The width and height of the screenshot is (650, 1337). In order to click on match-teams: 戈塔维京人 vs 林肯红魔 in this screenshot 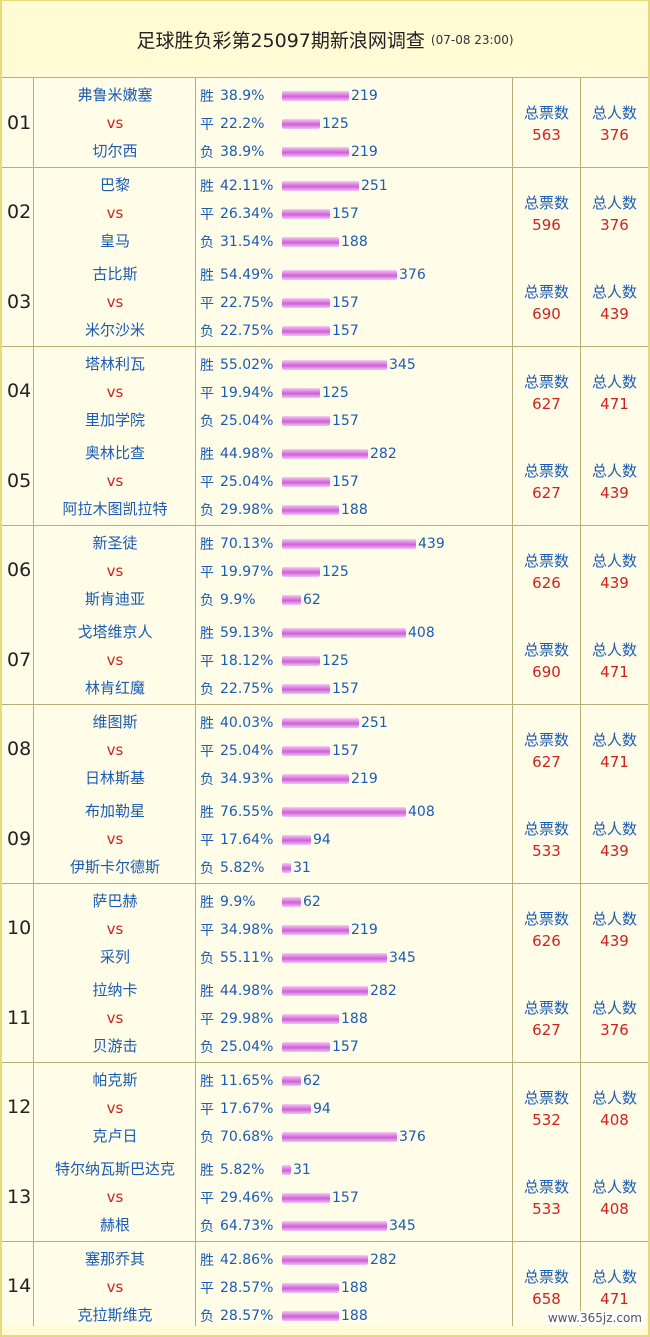, I will do `click(115, 659)`.